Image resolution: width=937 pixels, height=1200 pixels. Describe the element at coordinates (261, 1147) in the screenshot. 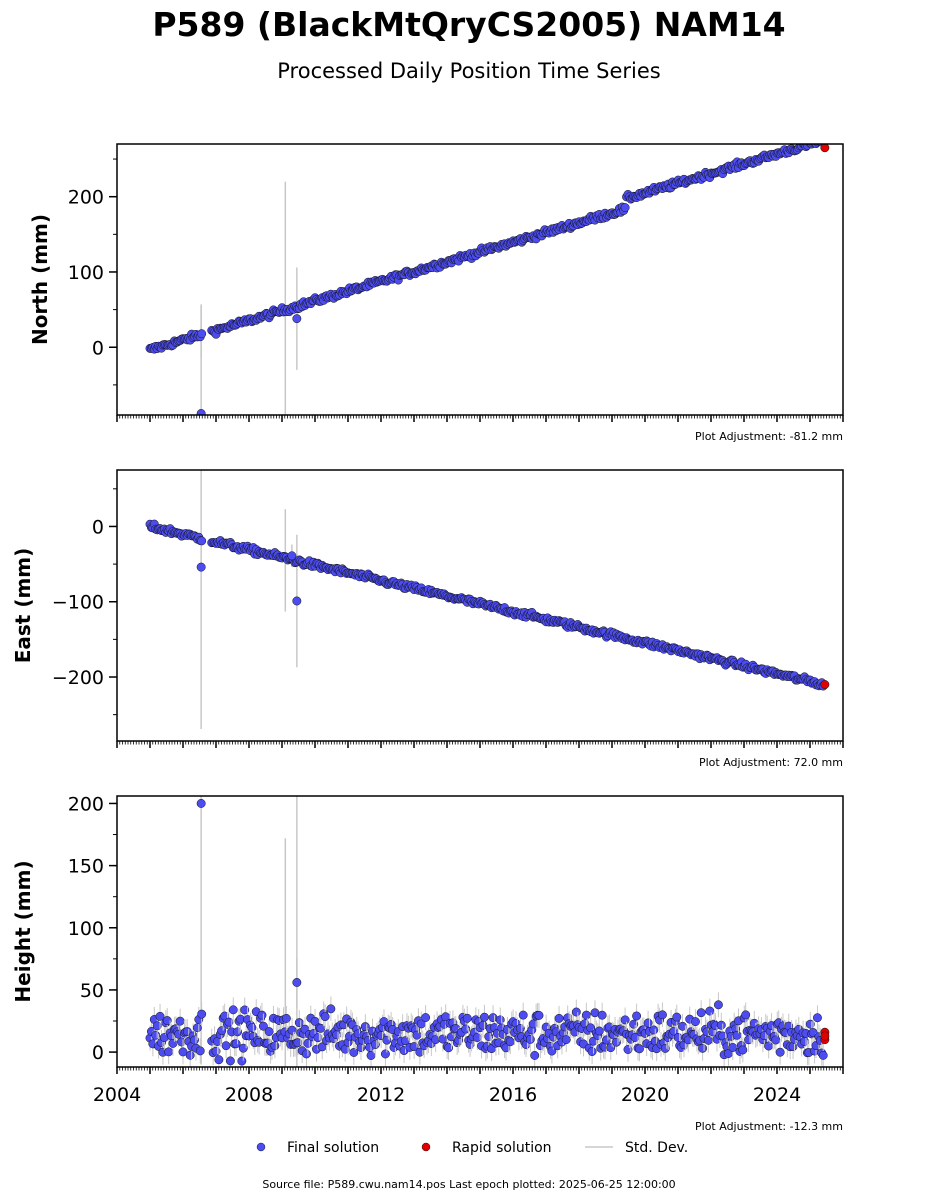

I see `legend-final-marker` at that location.